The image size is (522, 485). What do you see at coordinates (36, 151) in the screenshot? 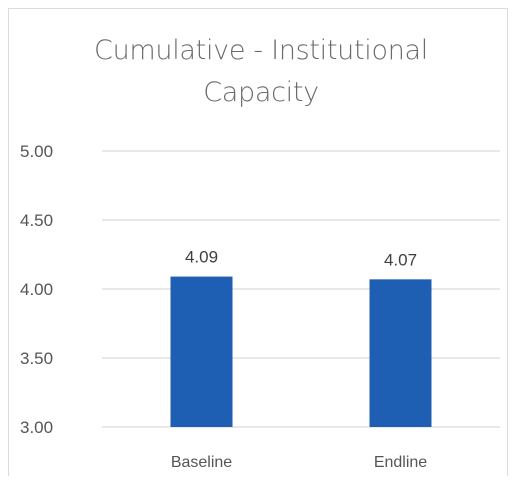
I see `y-tick-label-4: 5.00` at bounding box center [36, 151].